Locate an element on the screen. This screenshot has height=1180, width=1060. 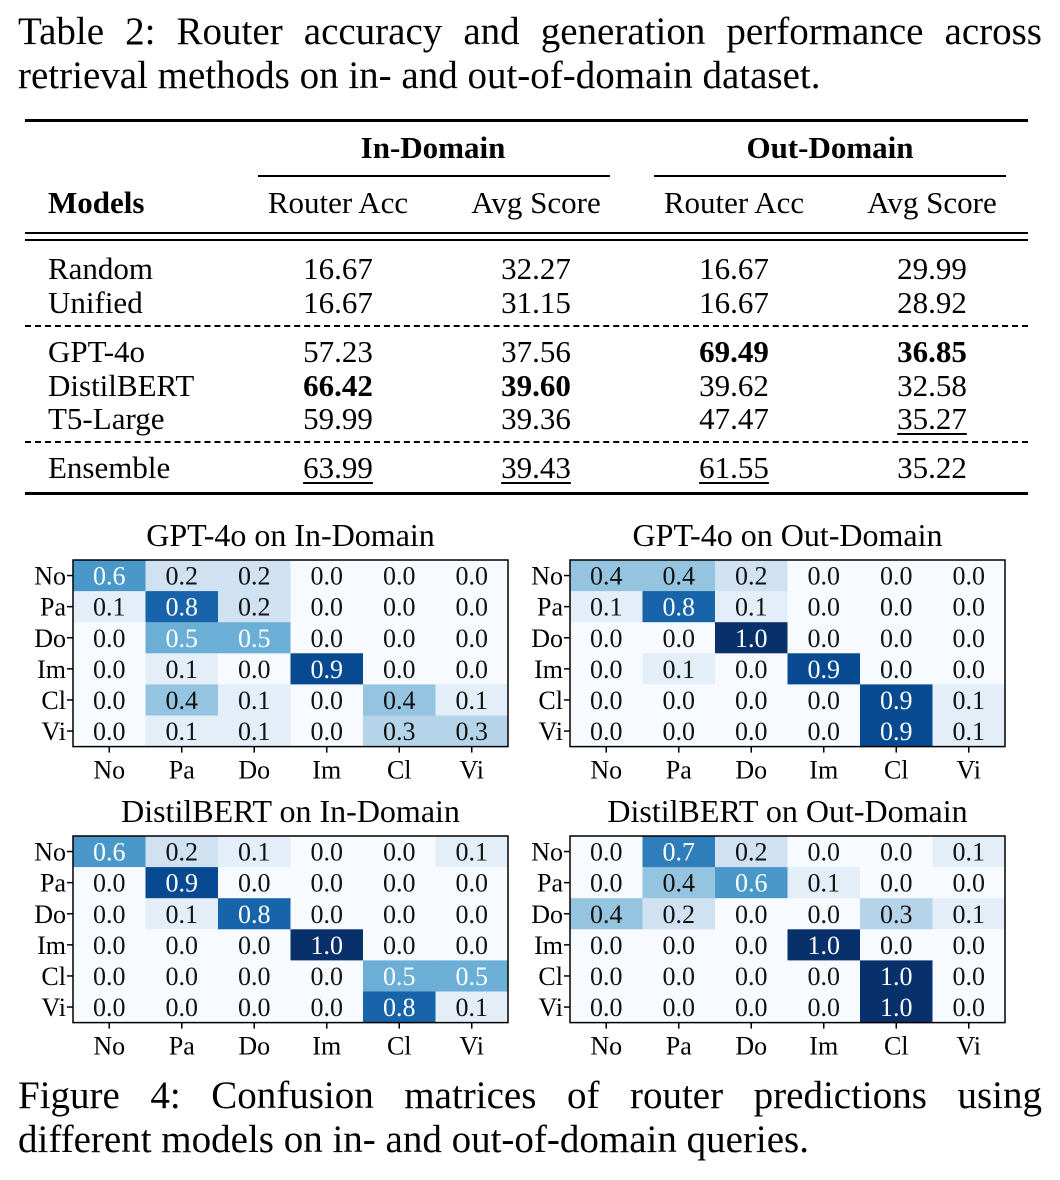
heatmap-title: DistilBERT on In-Domain is located at coordinates (290, 811).